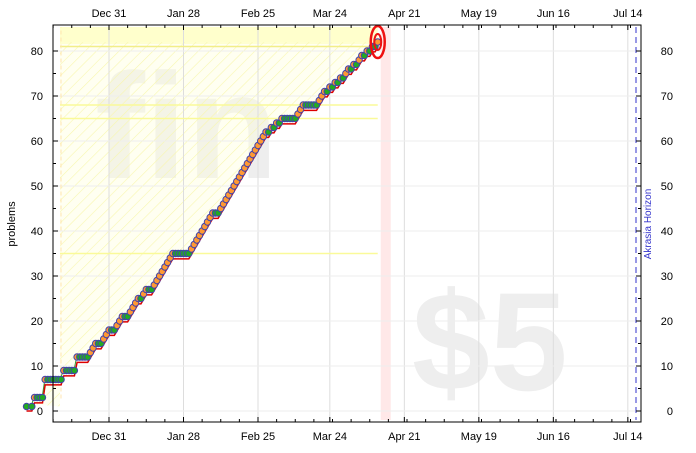  What do you see at coordinates (490, 341) in the screenshot?
I see `watermark-dollar: $5` at bounding box center [490, 341].